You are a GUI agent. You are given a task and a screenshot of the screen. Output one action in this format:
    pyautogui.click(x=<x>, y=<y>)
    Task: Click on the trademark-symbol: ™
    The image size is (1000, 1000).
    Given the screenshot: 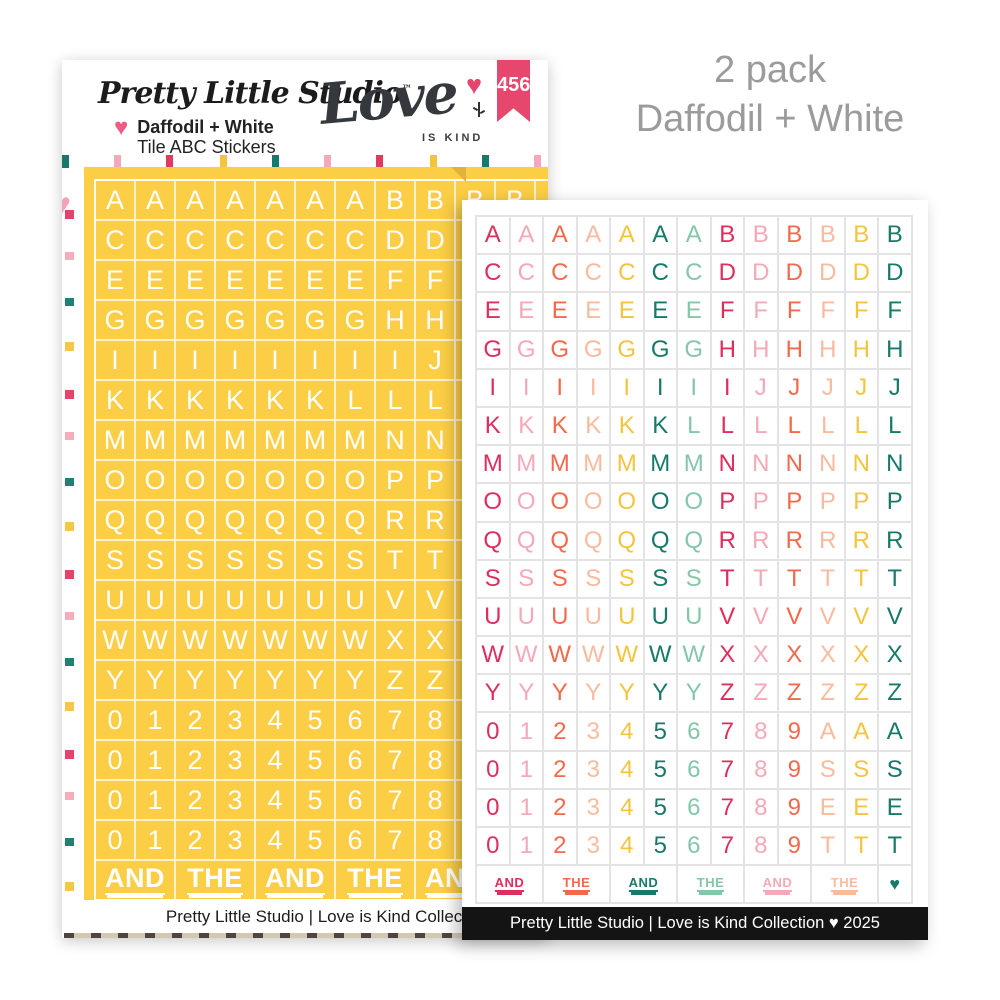 What is the action you would take?
    pyautogui.click(x=406, y=89)
    